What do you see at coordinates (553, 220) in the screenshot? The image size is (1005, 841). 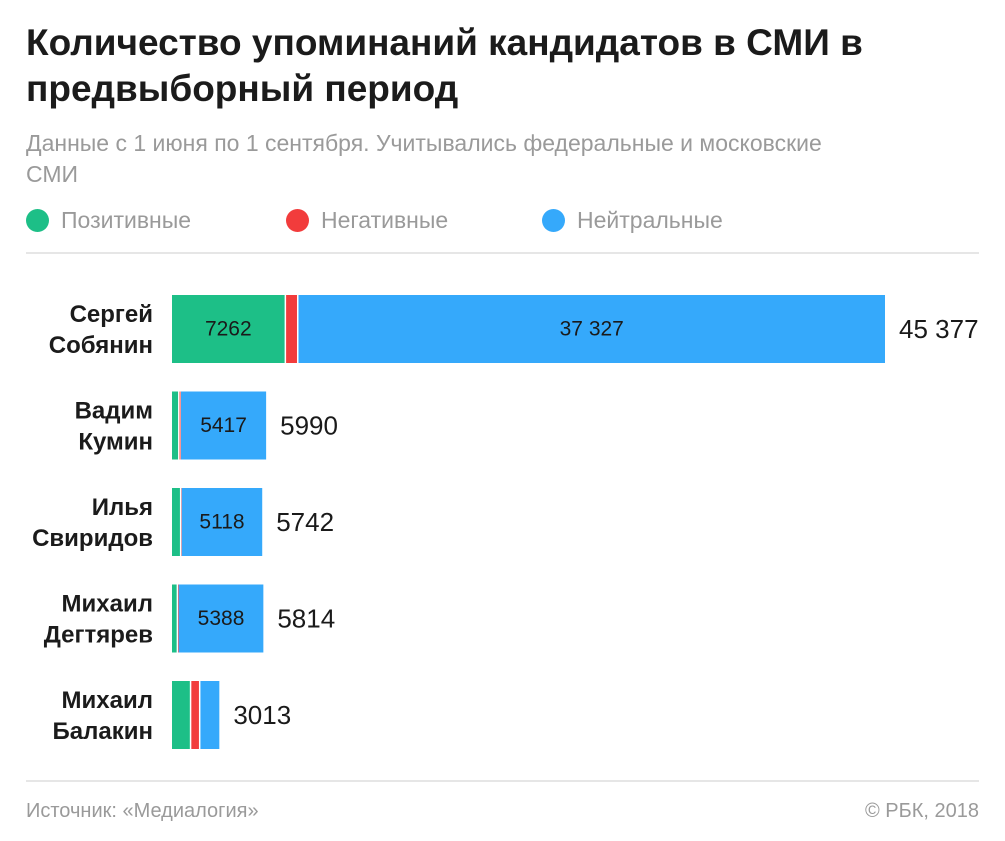 I see `legend-swatch-neutral` at bounding box center [553, 220].